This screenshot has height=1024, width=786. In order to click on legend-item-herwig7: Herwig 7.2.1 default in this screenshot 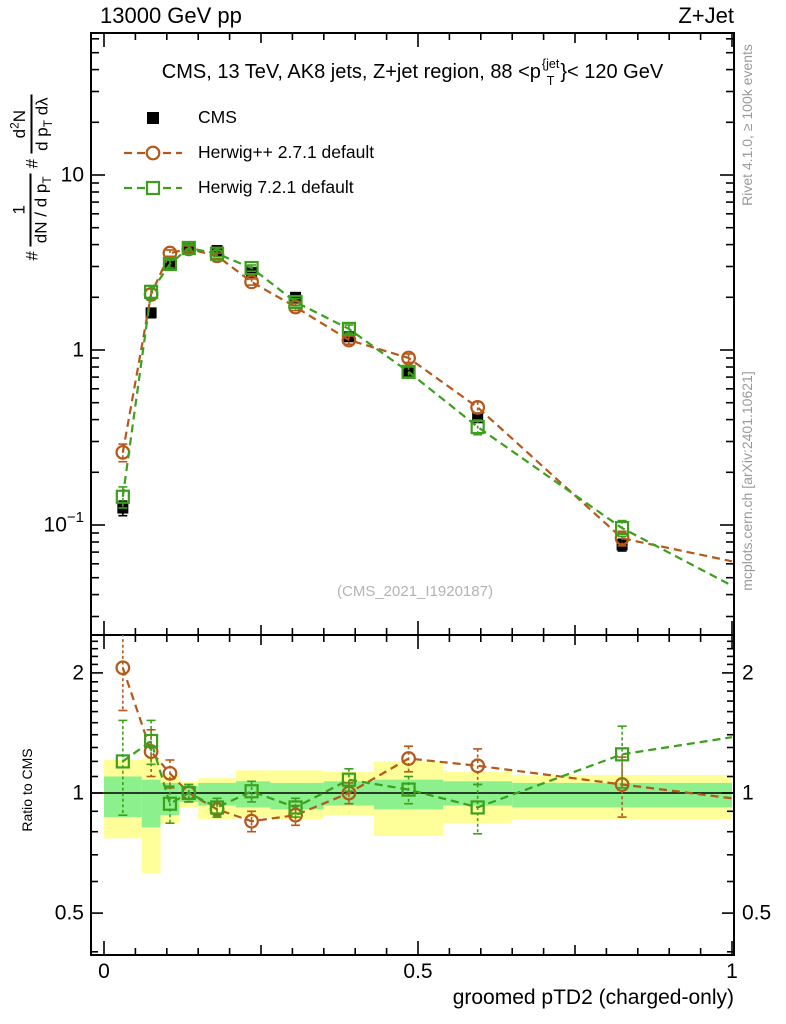, I will do `click(248, 187)`.